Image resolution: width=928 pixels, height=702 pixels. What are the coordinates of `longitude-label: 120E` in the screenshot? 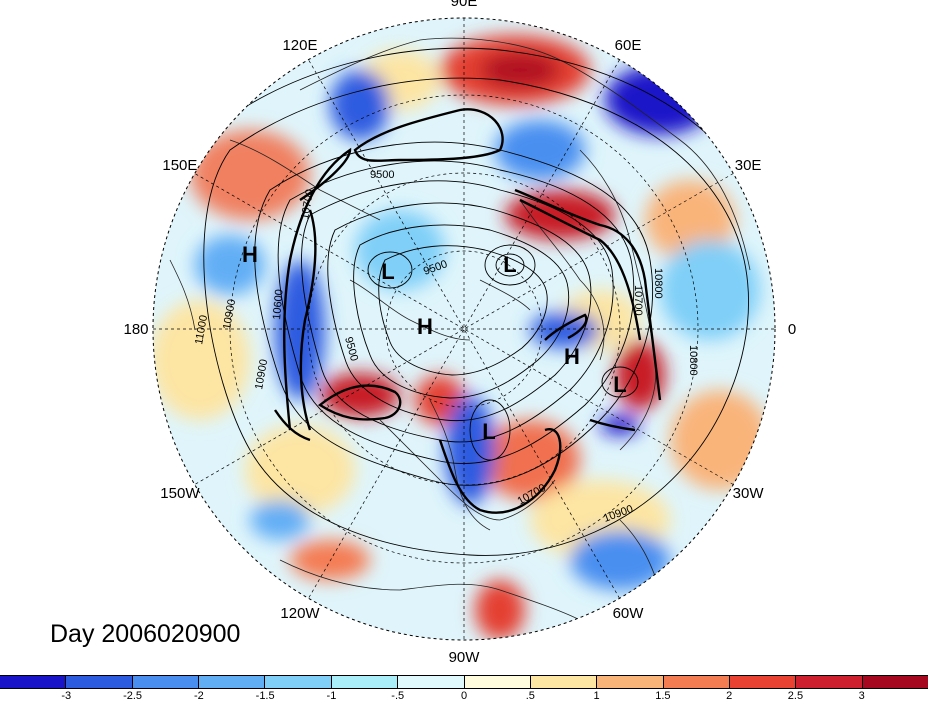 It's located at (299, 45).